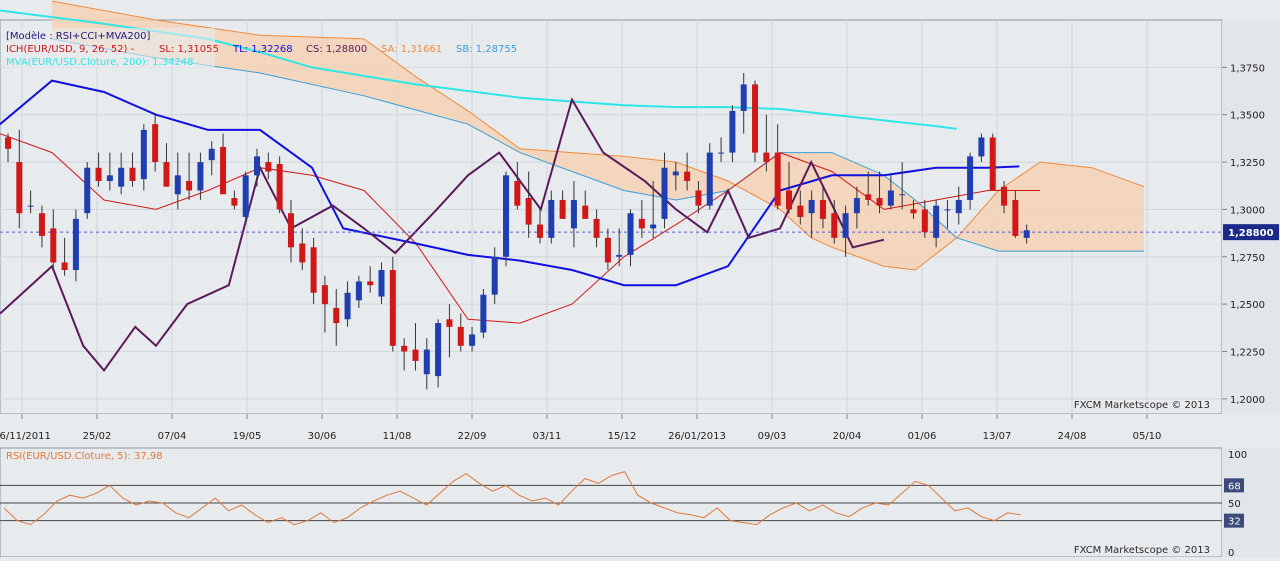 Image resolution: width=1280 pixels, height=561 pixels. What do you see at coordinates (772, 436) in the screenshot?
I see `date-tick-label: 09/03` at bounding box center [772, 436].